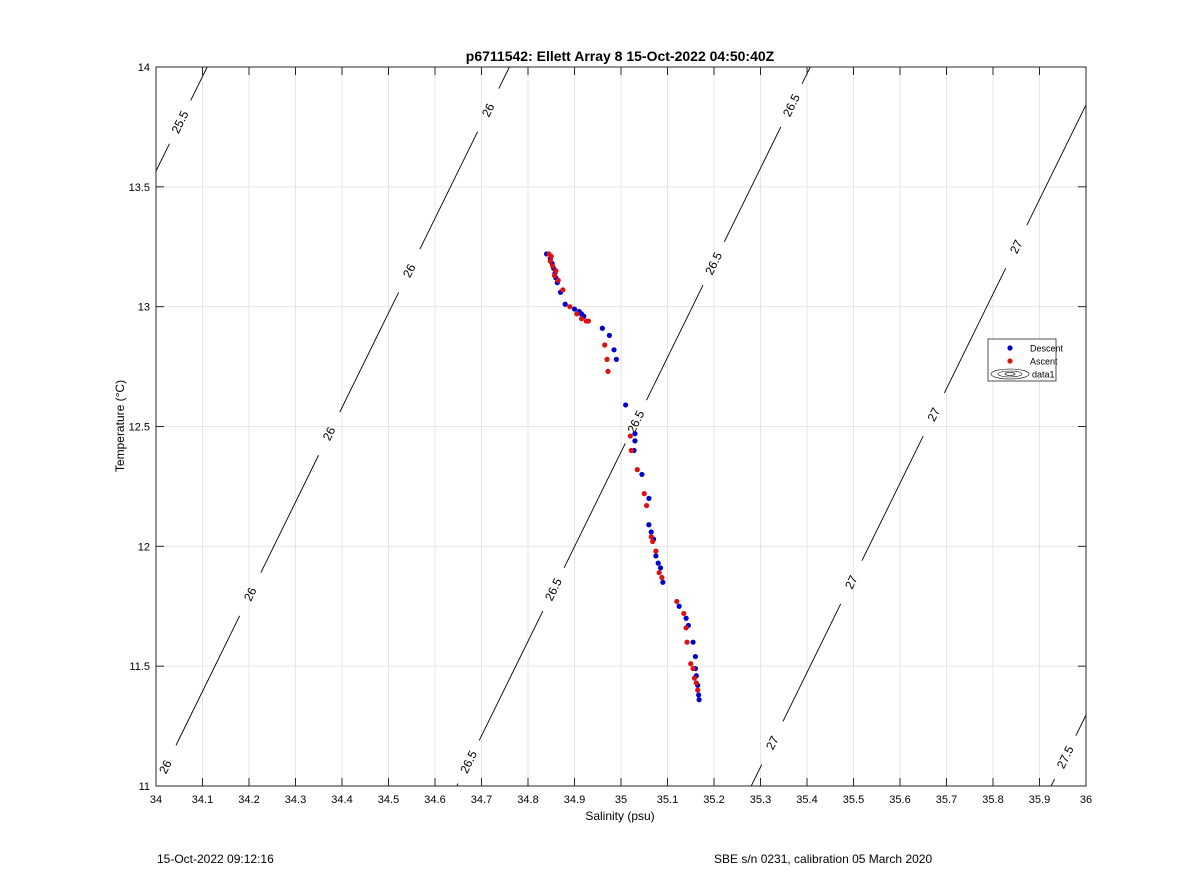 This screenshot has height=885, width=1200. I want to click on x-tick-label: 34.5, so click(388, 800).